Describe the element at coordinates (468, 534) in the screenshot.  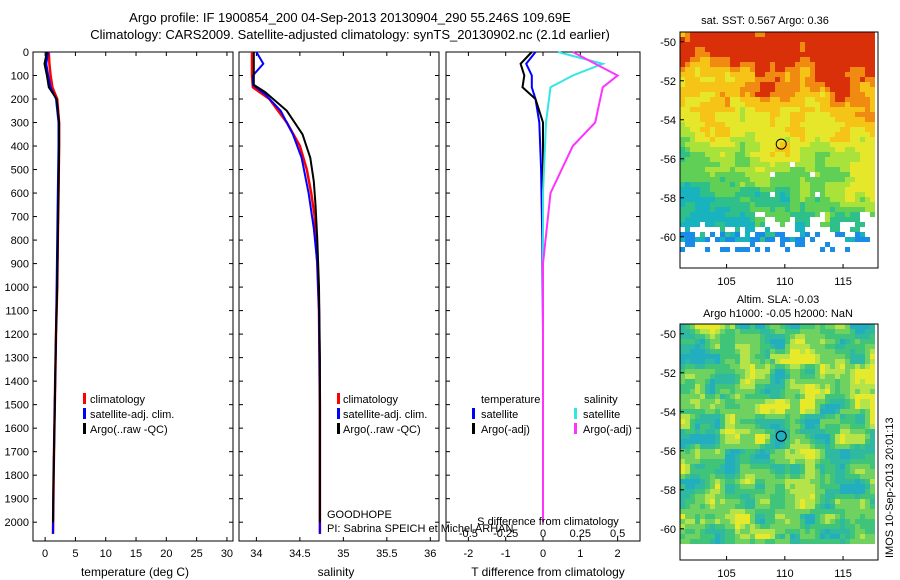
I see `s-x-tick-label: -0.5` at that location.